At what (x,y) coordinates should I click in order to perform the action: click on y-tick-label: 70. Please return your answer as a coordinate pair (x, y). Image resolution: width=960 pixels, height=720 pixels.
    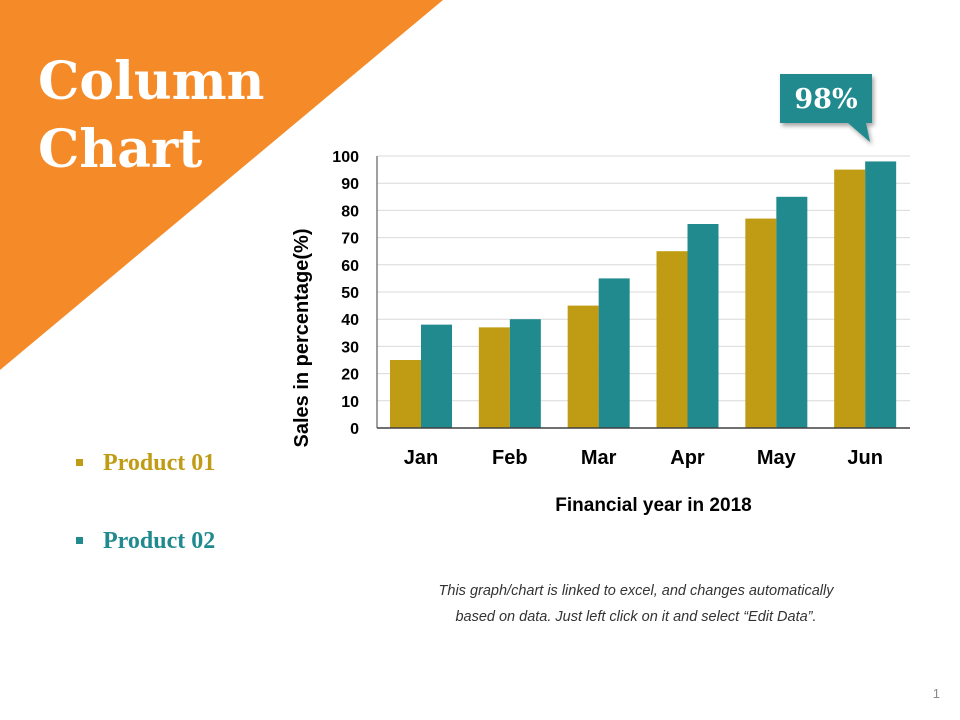
    Looking at the image, I should click on (350, 239).